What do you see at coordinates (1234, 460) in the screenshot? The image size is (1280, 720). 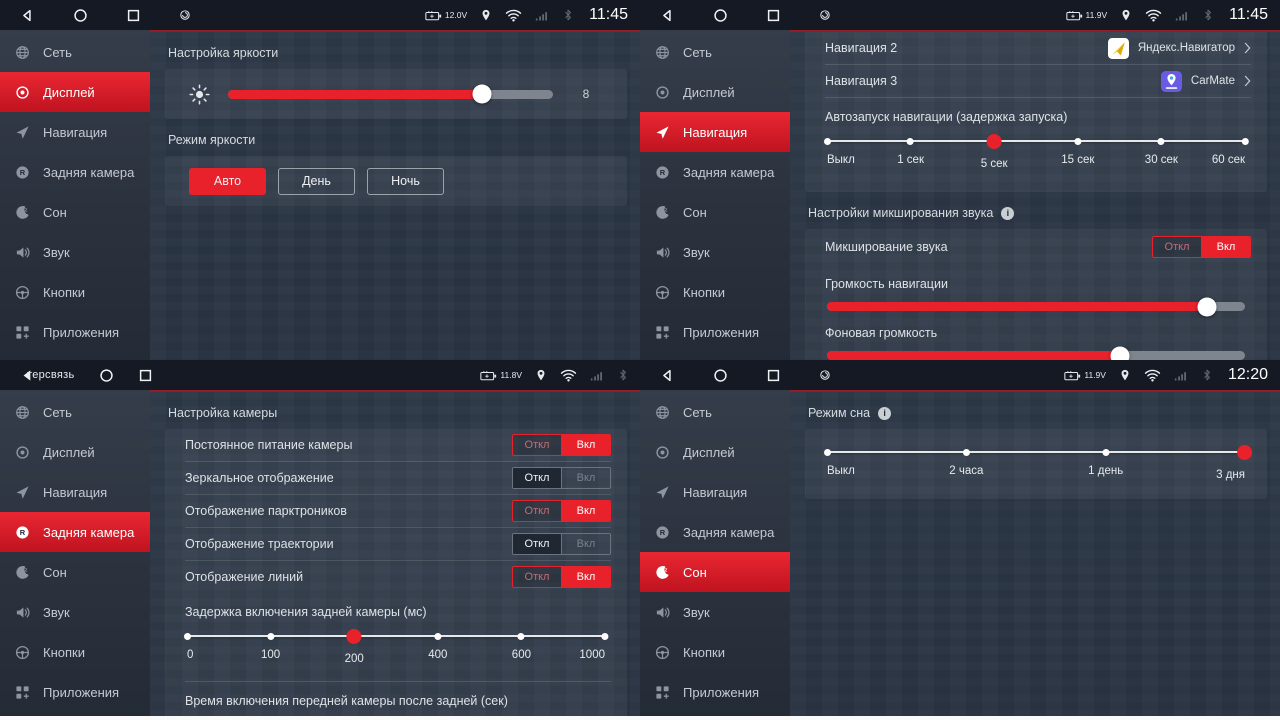 I see `slider-stop-selected: 3 дня` at bounding box center [1234, 460].